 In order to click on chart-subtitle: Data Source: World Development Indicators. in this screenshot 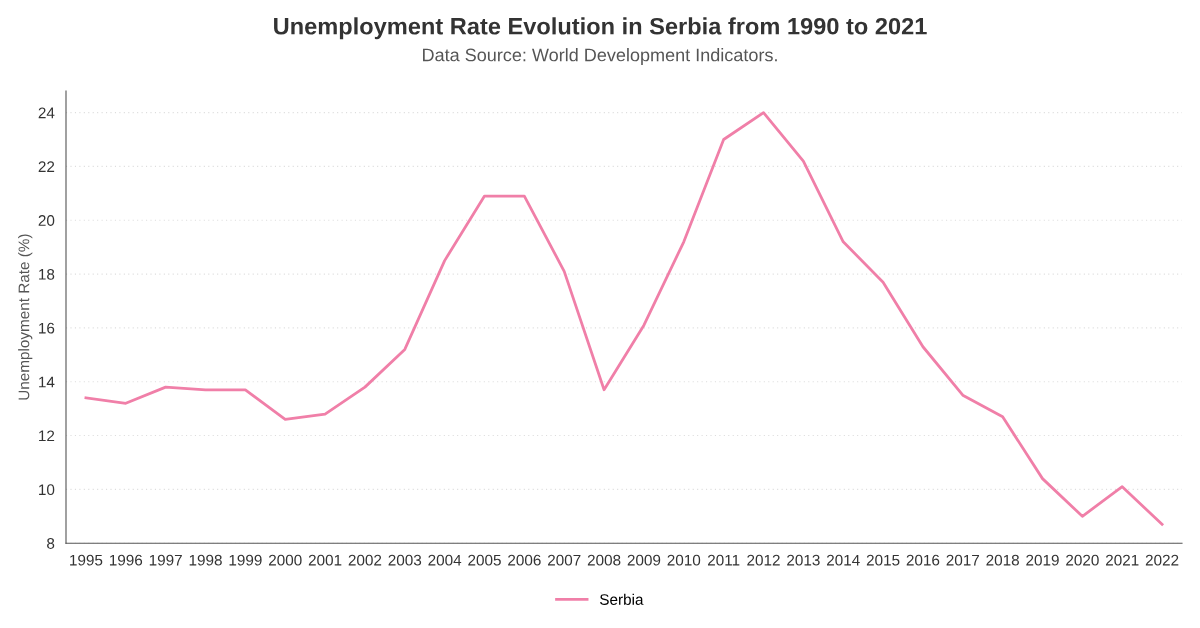, I will do `click(600, 56)`.